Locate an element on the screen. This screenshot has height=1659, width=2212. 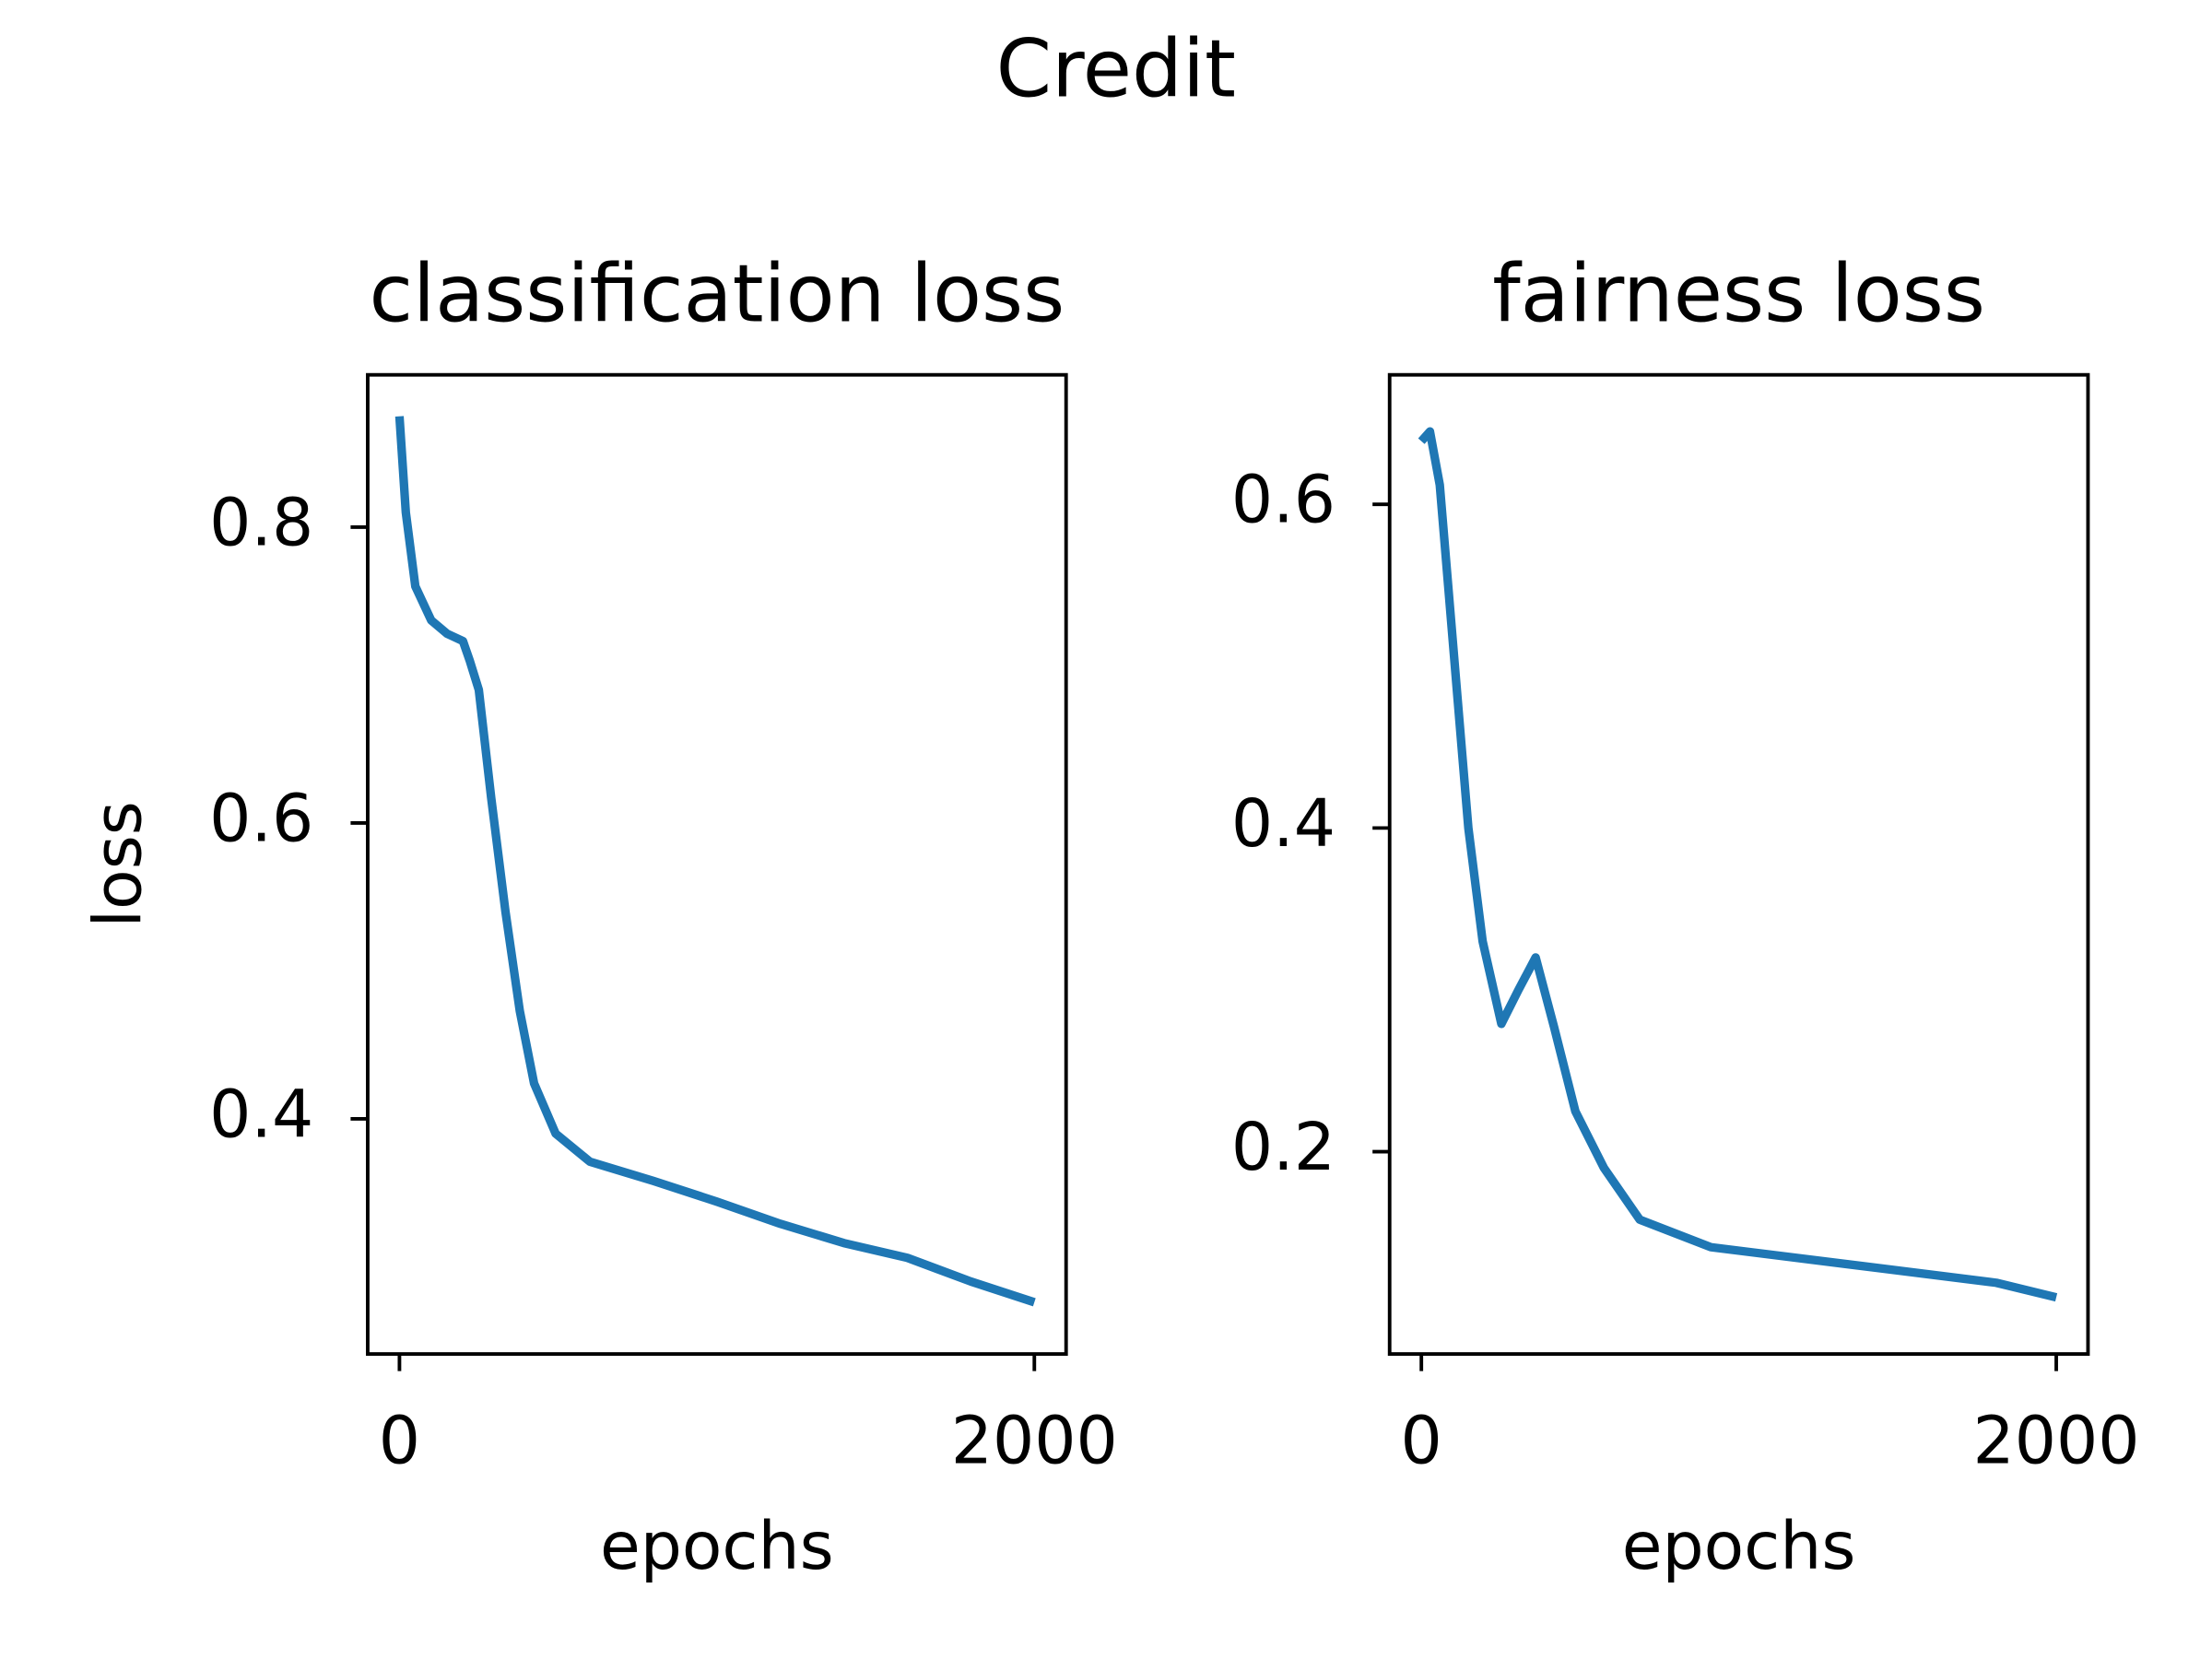
figure-title: Credit is located at coordinates (1116, 69).